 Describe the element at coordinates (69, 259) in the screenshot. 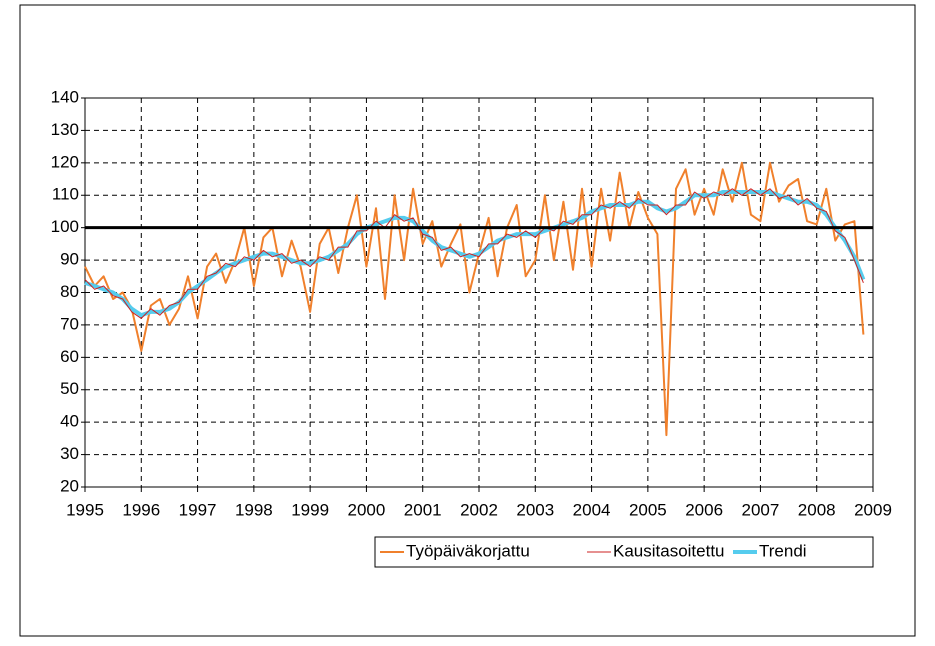

I see `y-tick-label: 90` at that location.